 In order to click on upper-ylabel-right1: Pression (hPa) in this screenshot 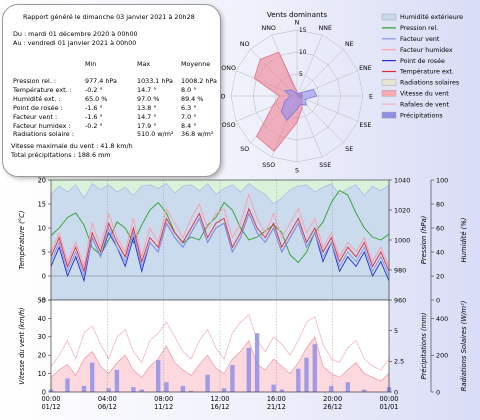, I will do `click(424, 240)`.